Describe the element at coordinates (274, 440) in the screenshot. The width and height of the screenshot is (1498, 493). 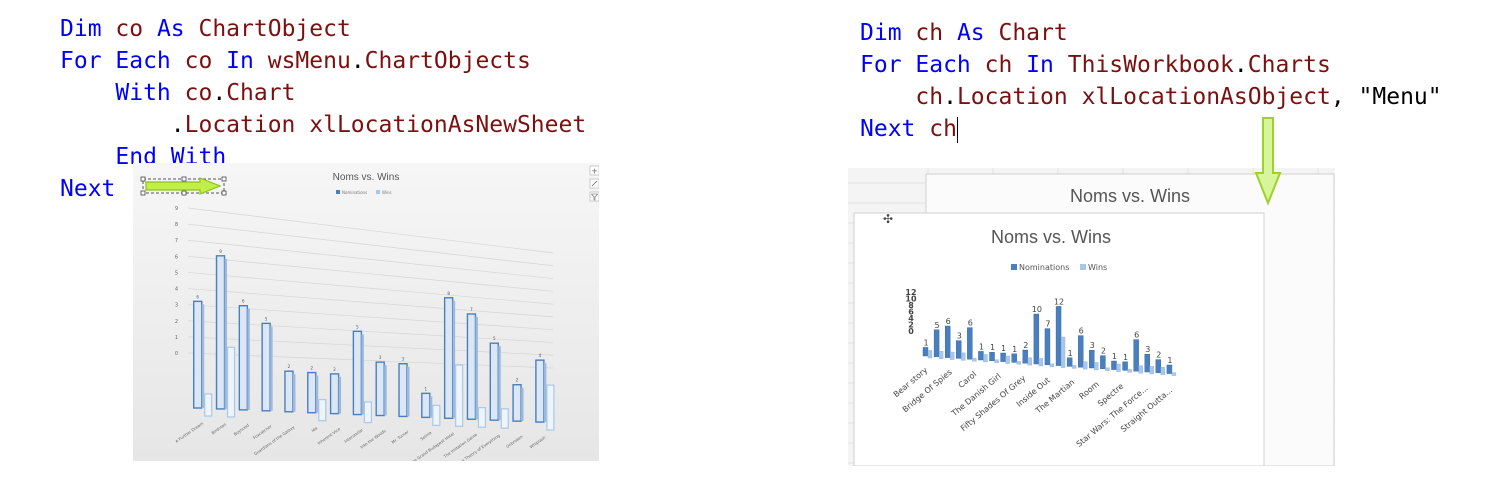
I see `x-tick-label: Guardians of the Galaxy` at that location.